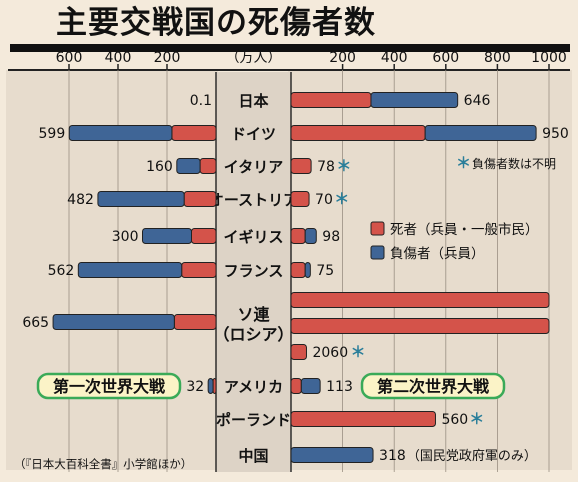 The height and width of the screenshot is (482, 578). I want to click on country-name-4: イギリス, so click(253, 237).